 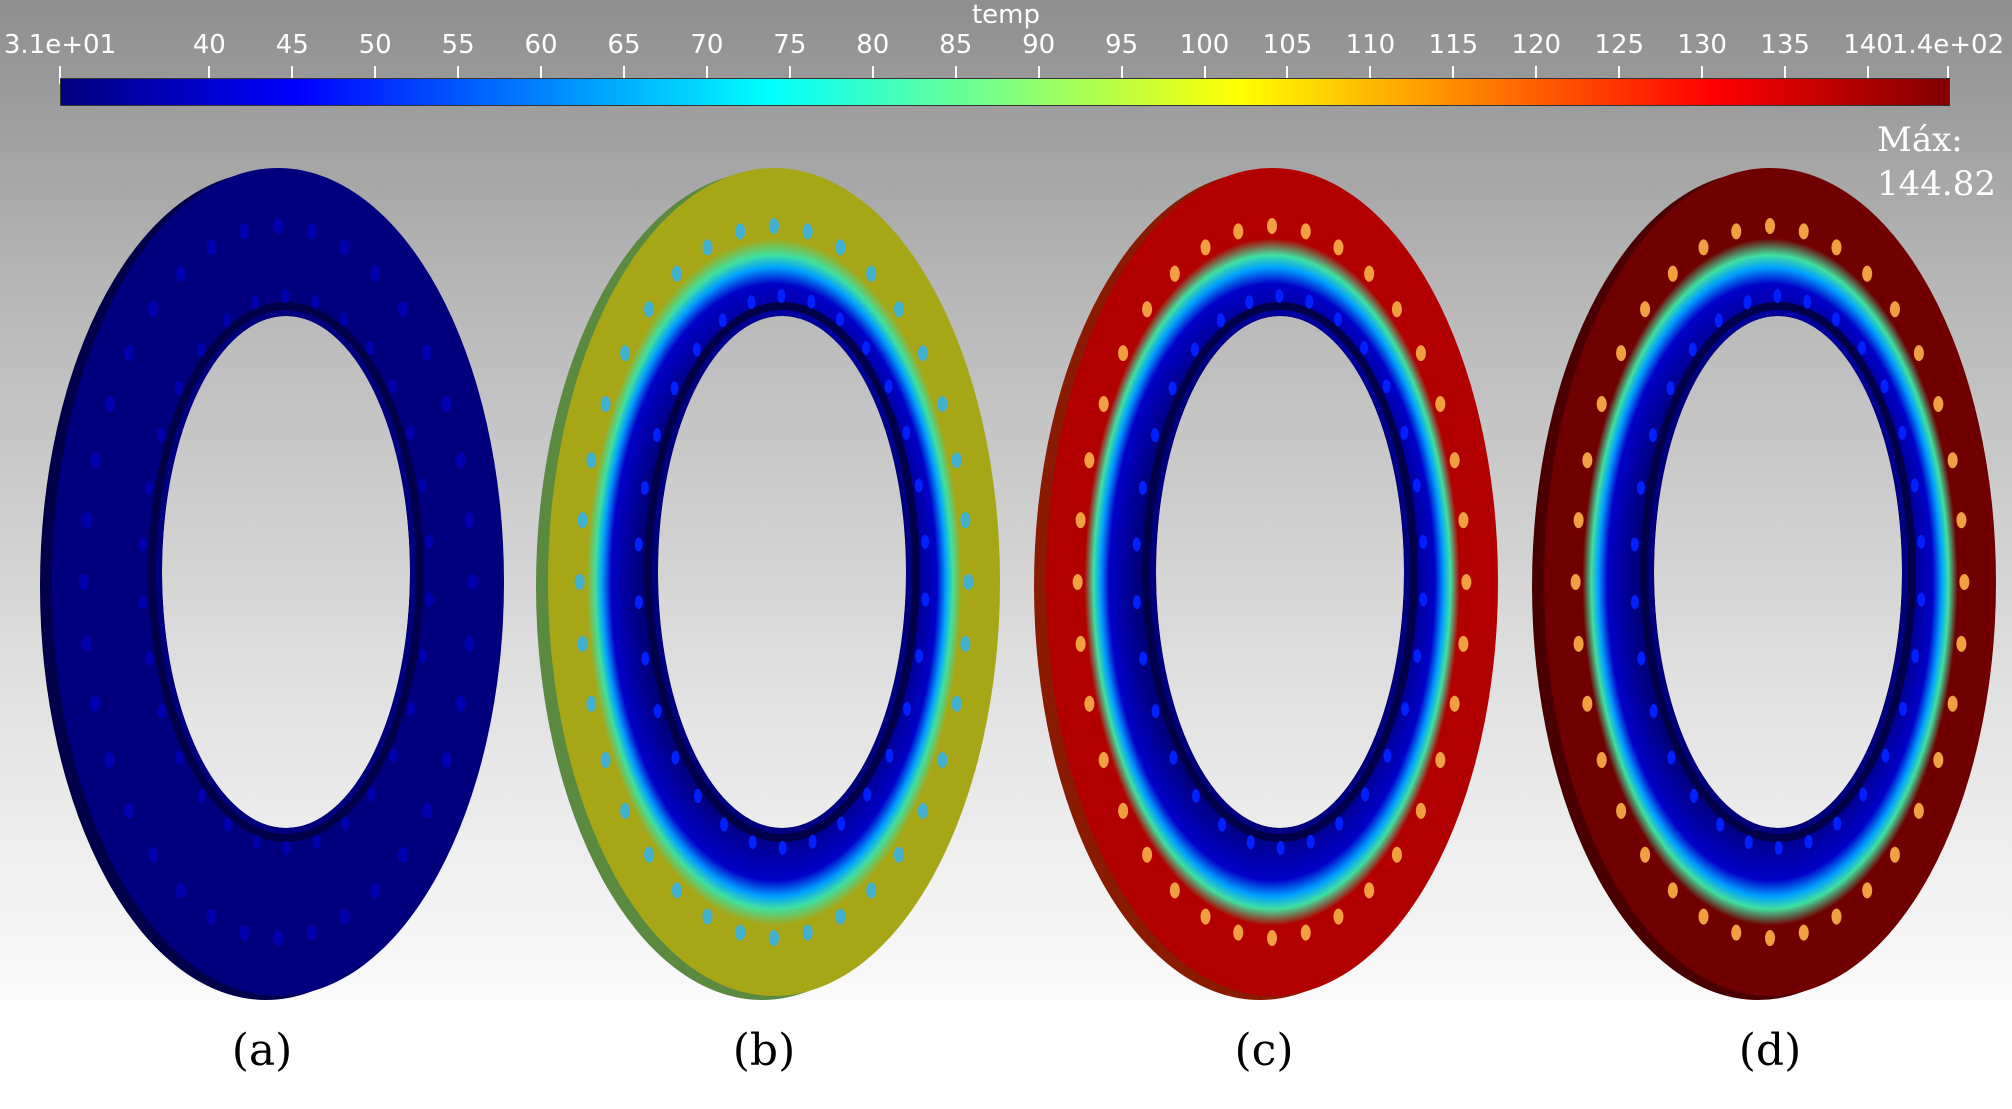 What do you see at coordinates (1920, 140) in the screenshot?
I see `max-label: Máx:` at bounding box center [1920, 140].